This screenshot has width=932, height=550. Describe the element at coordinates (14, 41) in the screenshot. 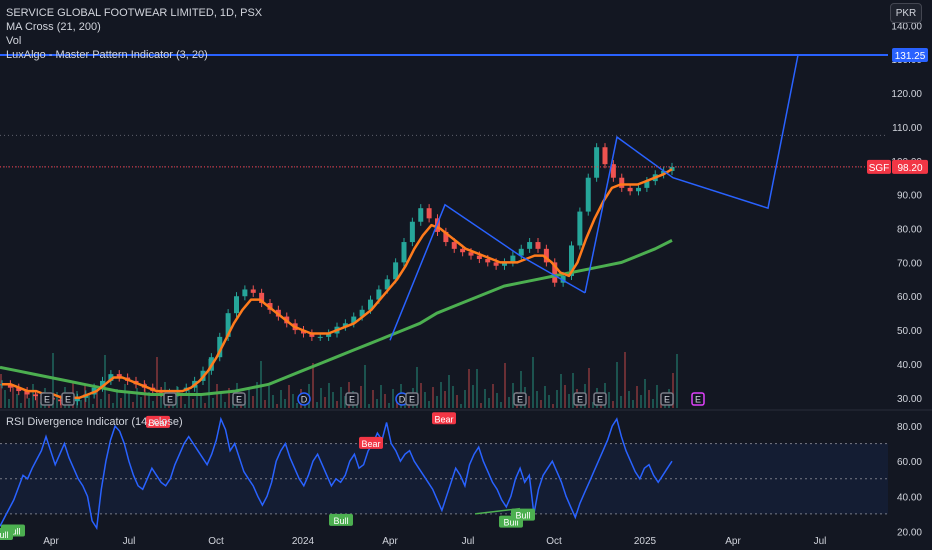

I see `indicator-vol: Vol` at that location.